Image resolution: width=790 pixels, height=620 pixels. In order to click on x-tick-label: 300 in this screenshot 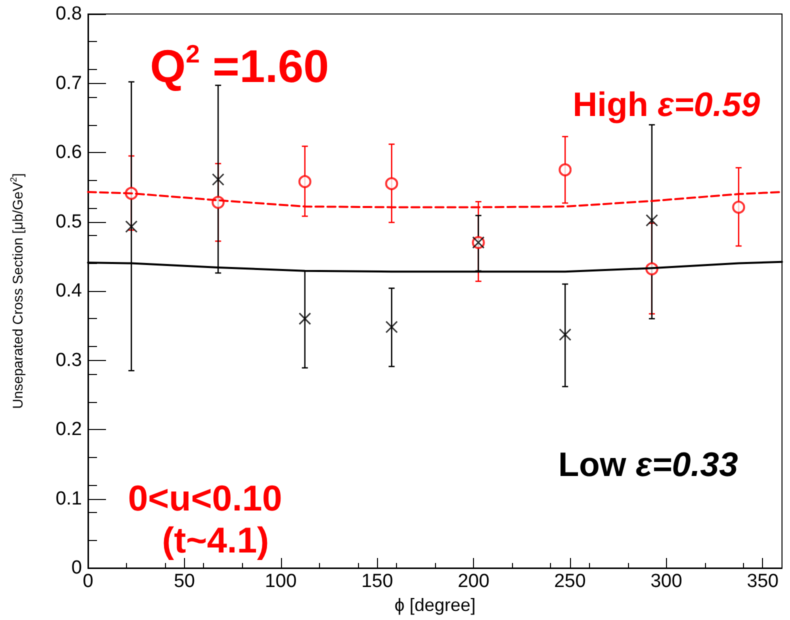, I will do `click(666, 581)`.